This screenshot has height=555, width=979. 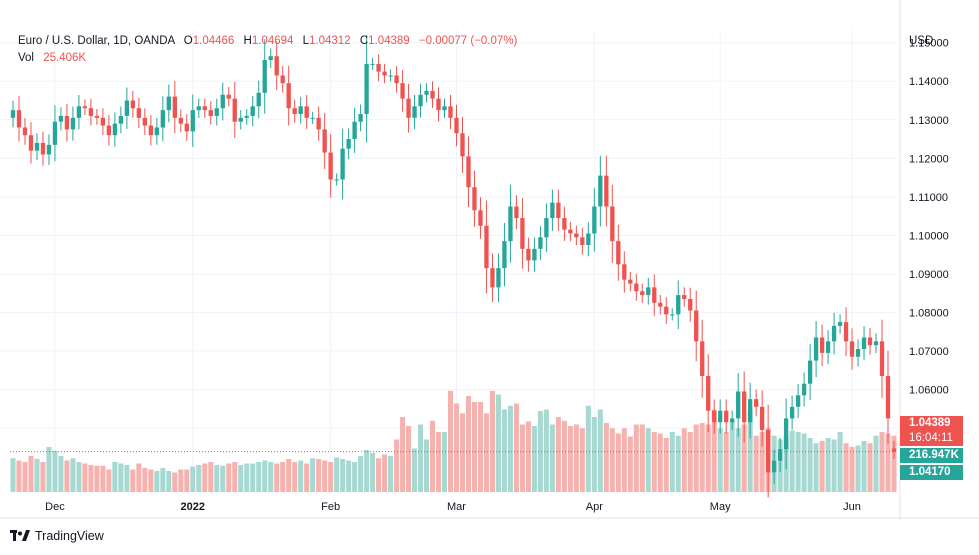 I want to click on volume-tag: 216.947K, so click(x=931, y=455).